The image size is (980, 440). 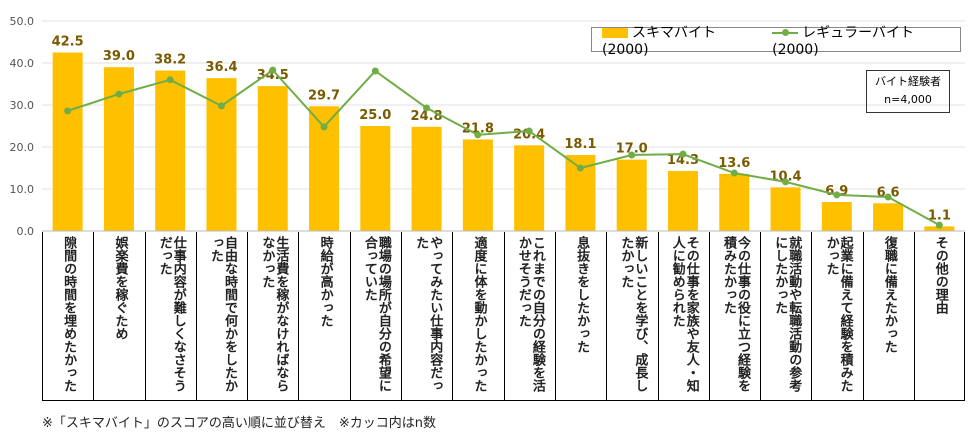 I want to click on category-cell: 職場の場所が自分の希望に合っていた, so click(x=375, y=316).